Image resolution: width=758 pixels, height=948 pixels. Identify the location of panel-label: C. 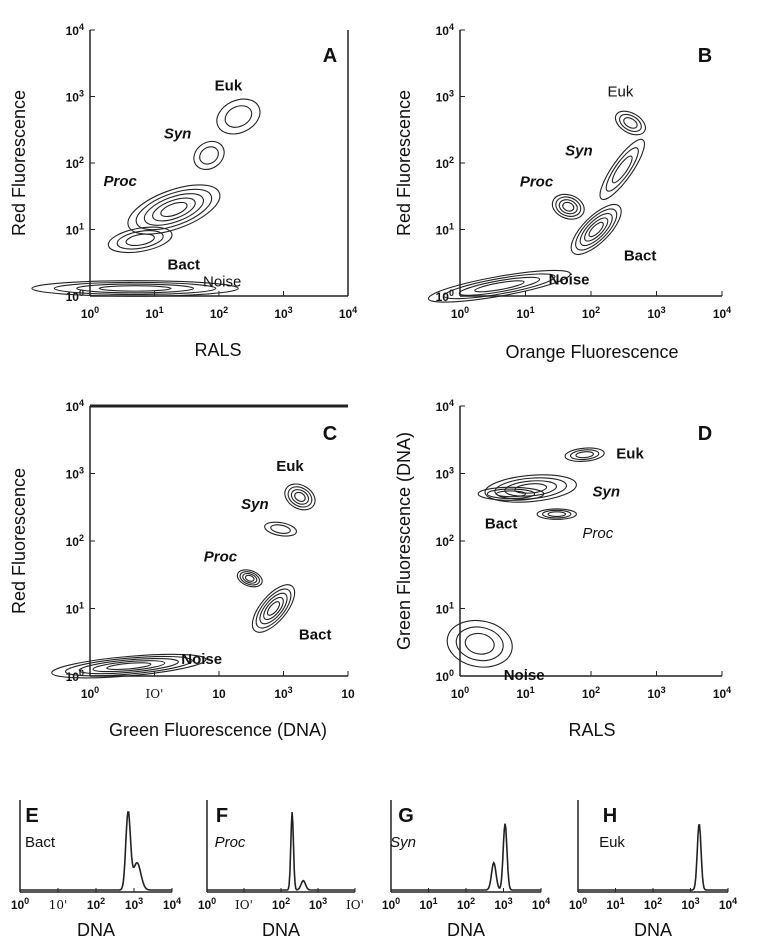
(330, 434).